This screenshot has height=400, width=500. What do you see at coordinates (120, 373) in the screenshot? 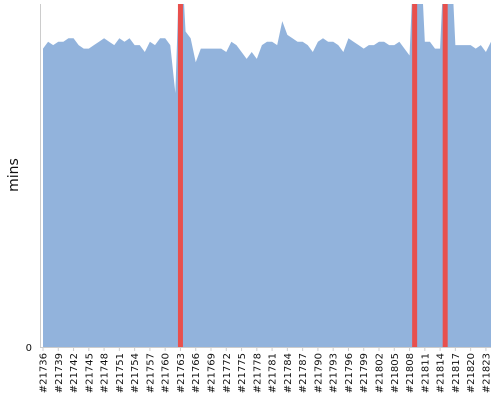
I see `x-tick-label: #21751` at bounding box center [120, 373].